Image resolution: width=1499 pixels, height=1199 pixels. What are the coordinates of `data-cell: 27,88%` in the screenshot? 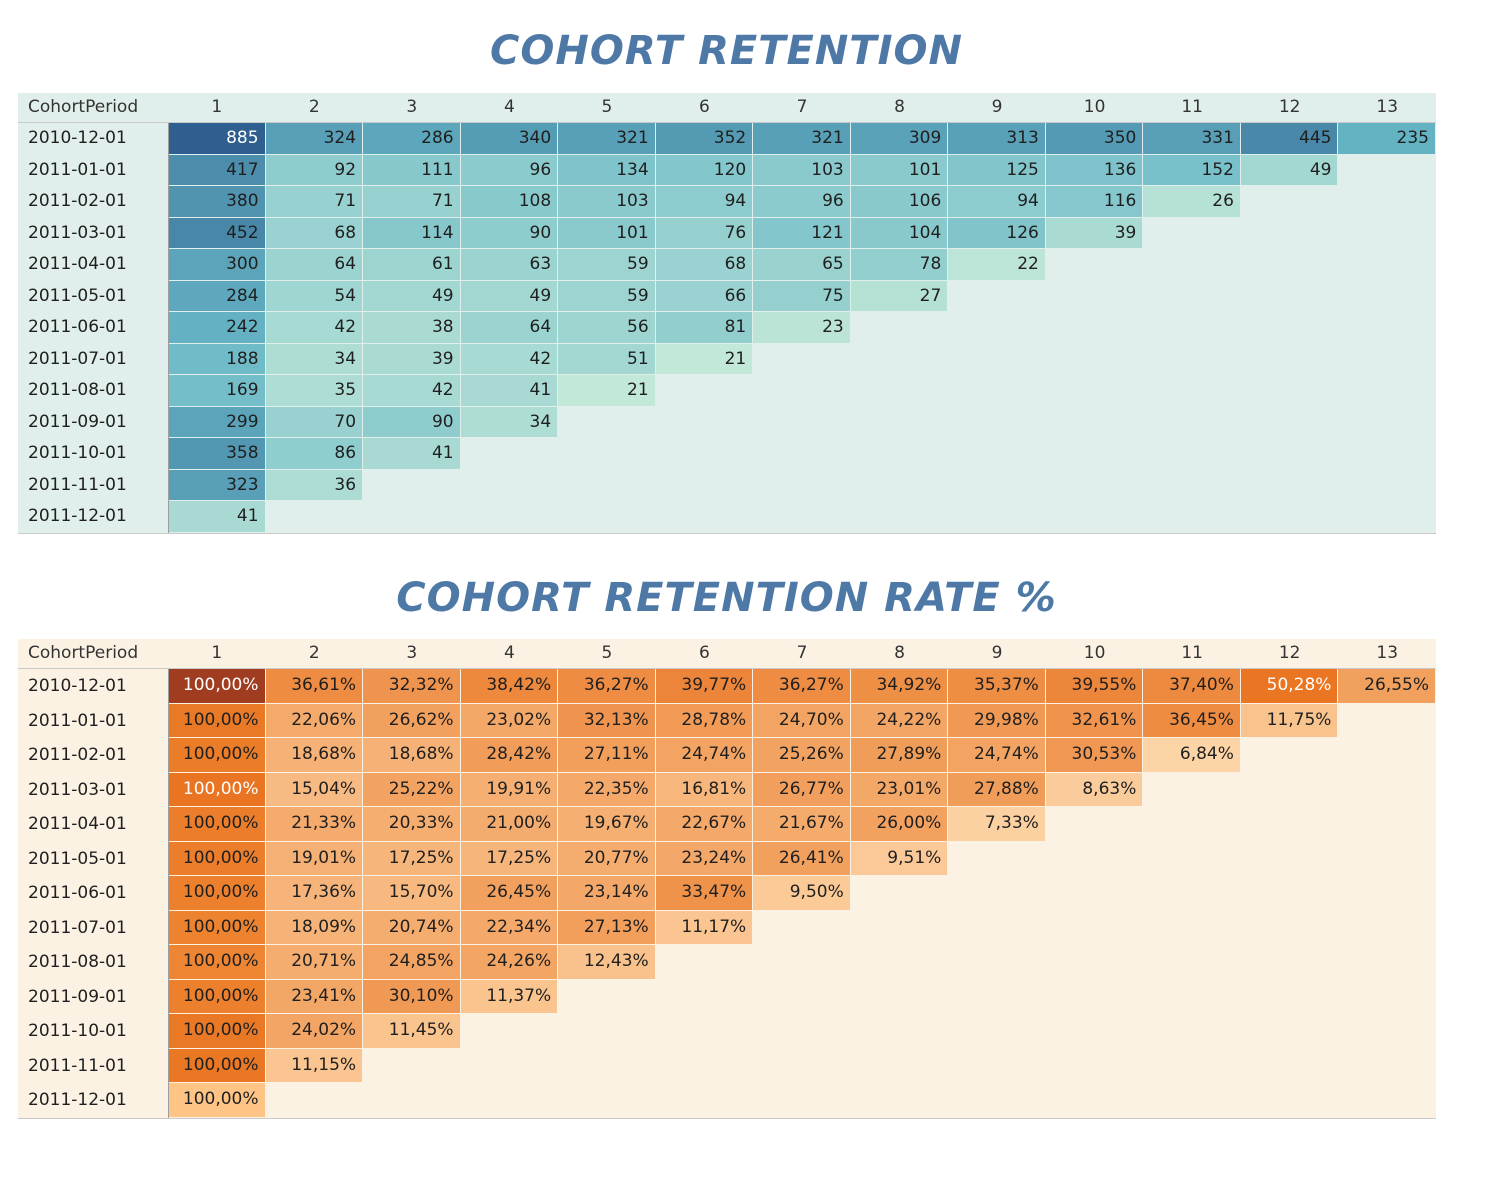 It's located at (996, 789).